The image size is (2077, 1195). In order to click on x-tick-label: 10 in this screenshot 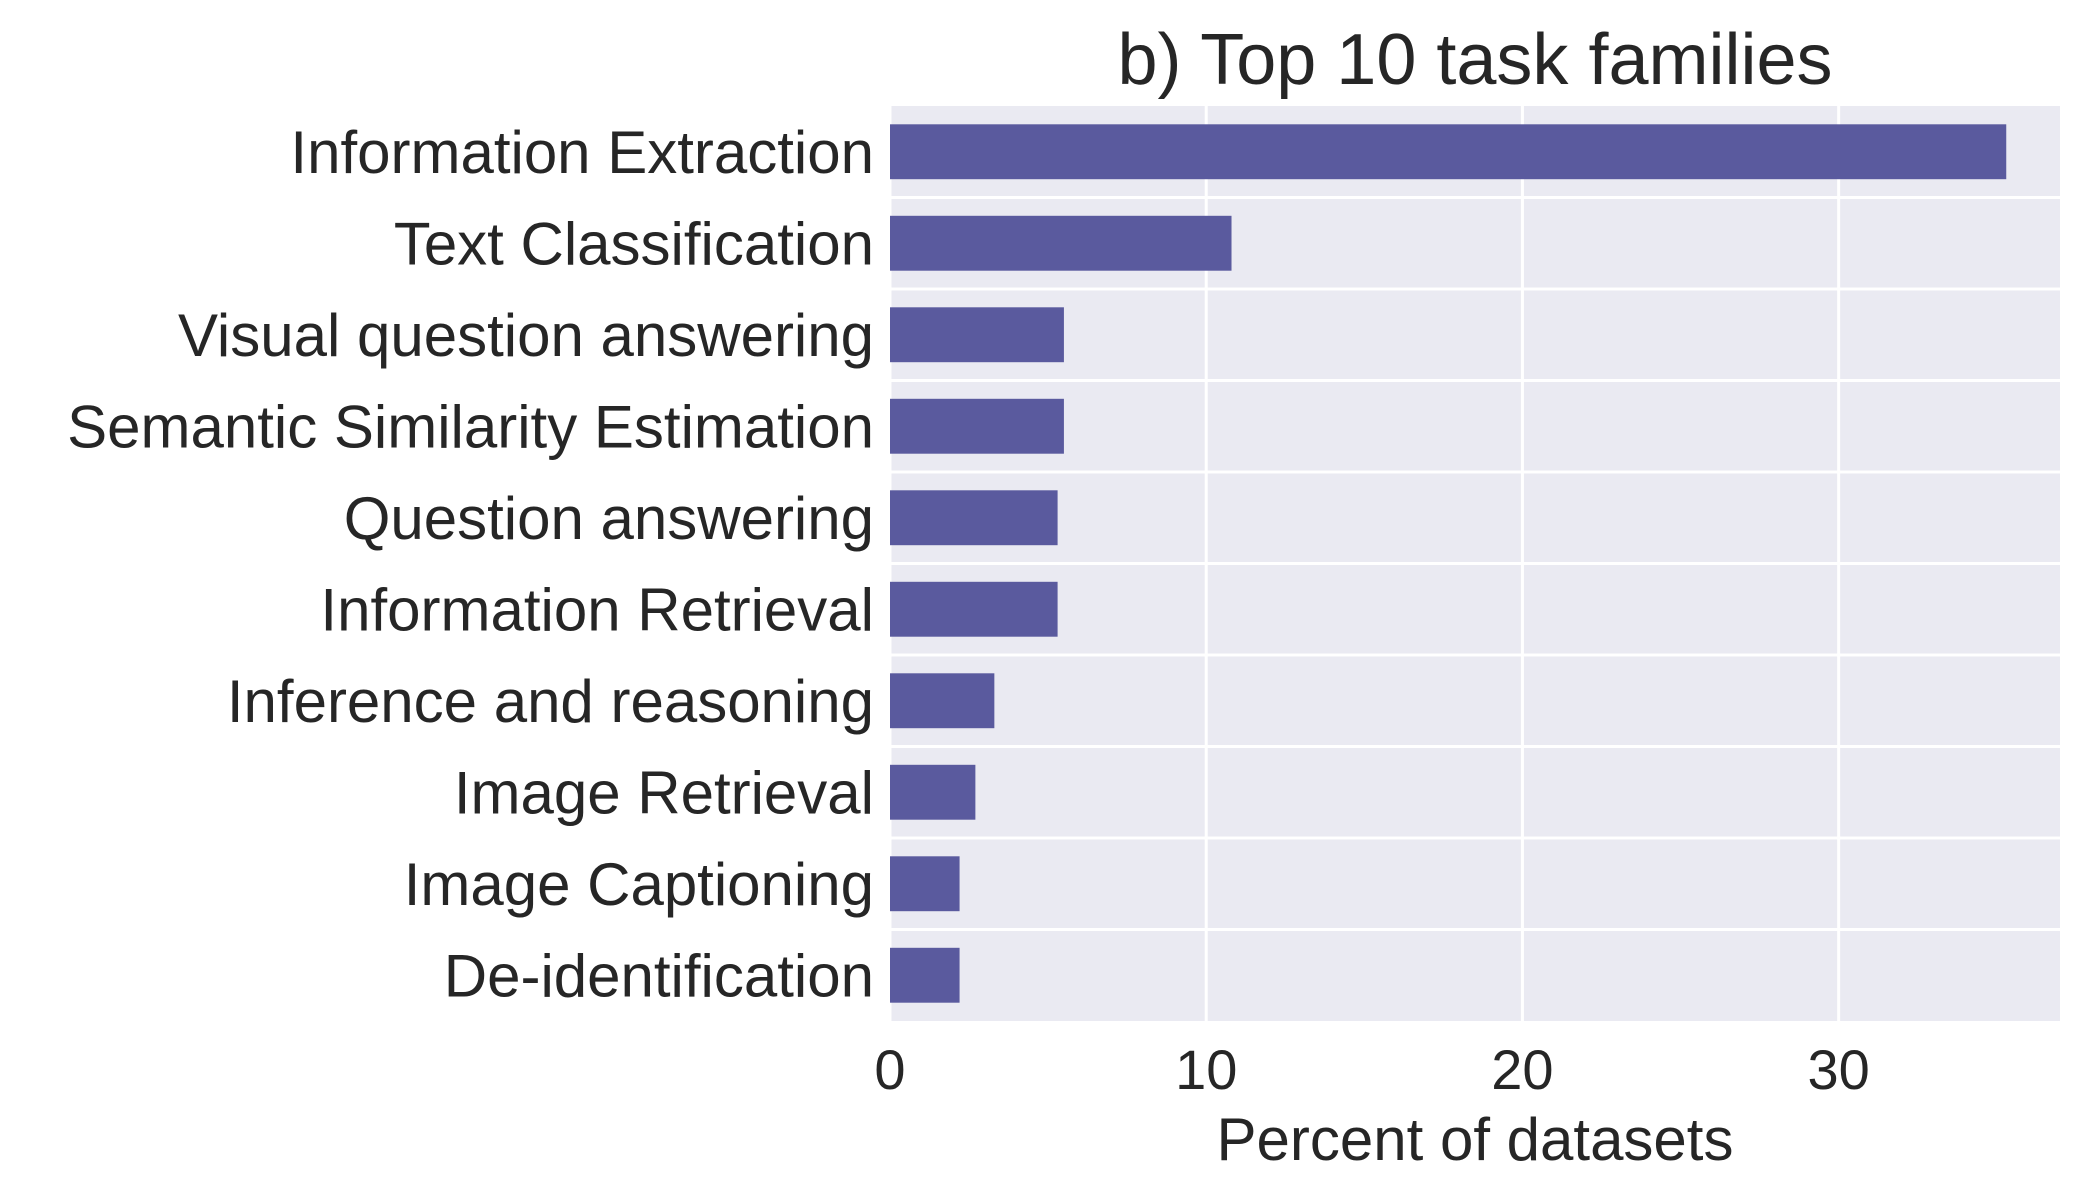, I will do `click(1206, 1069)`.